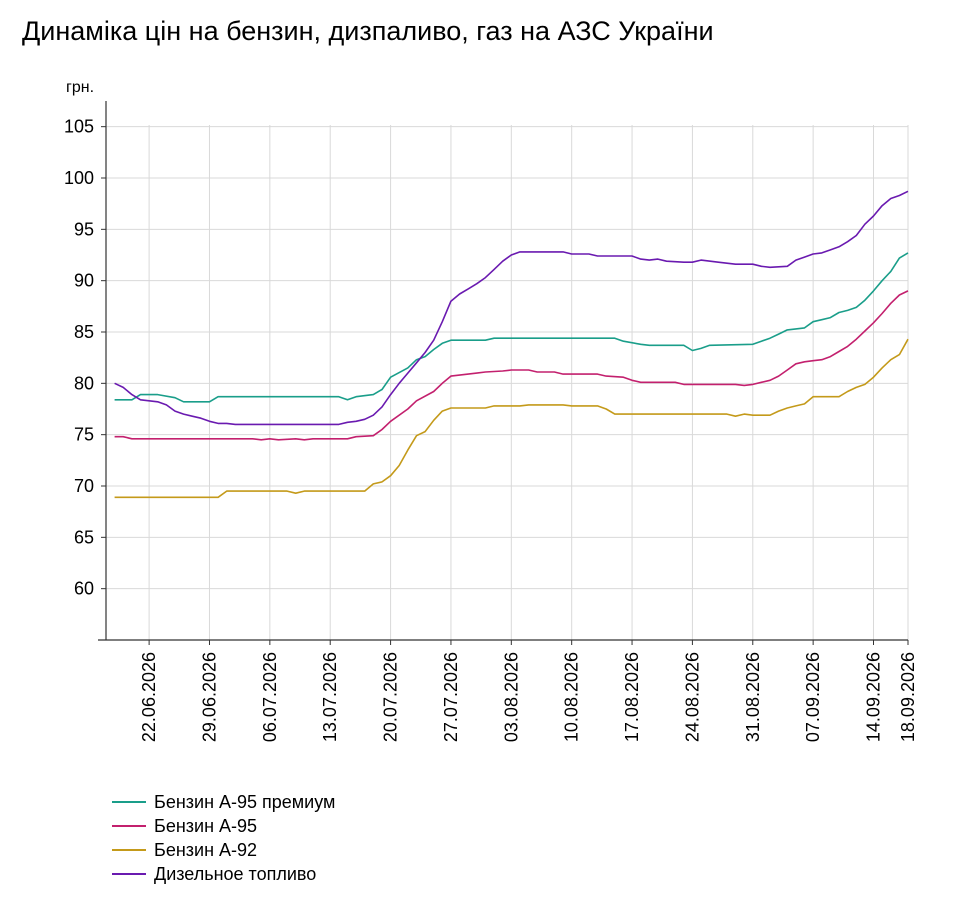 The image size is (954, 904). I want to click on x-tick-label: 10.08.2026, so click(572, 697).